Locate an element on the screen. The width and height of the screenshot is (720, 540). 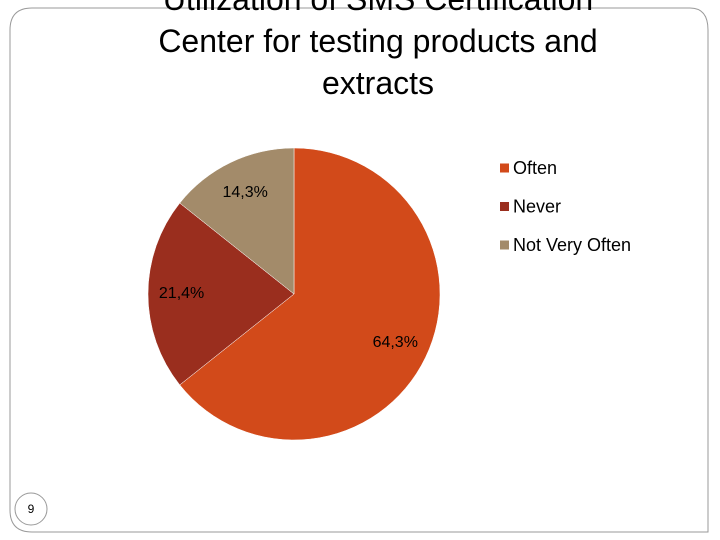
slide-number-badge is located at coordinates (31, 509).